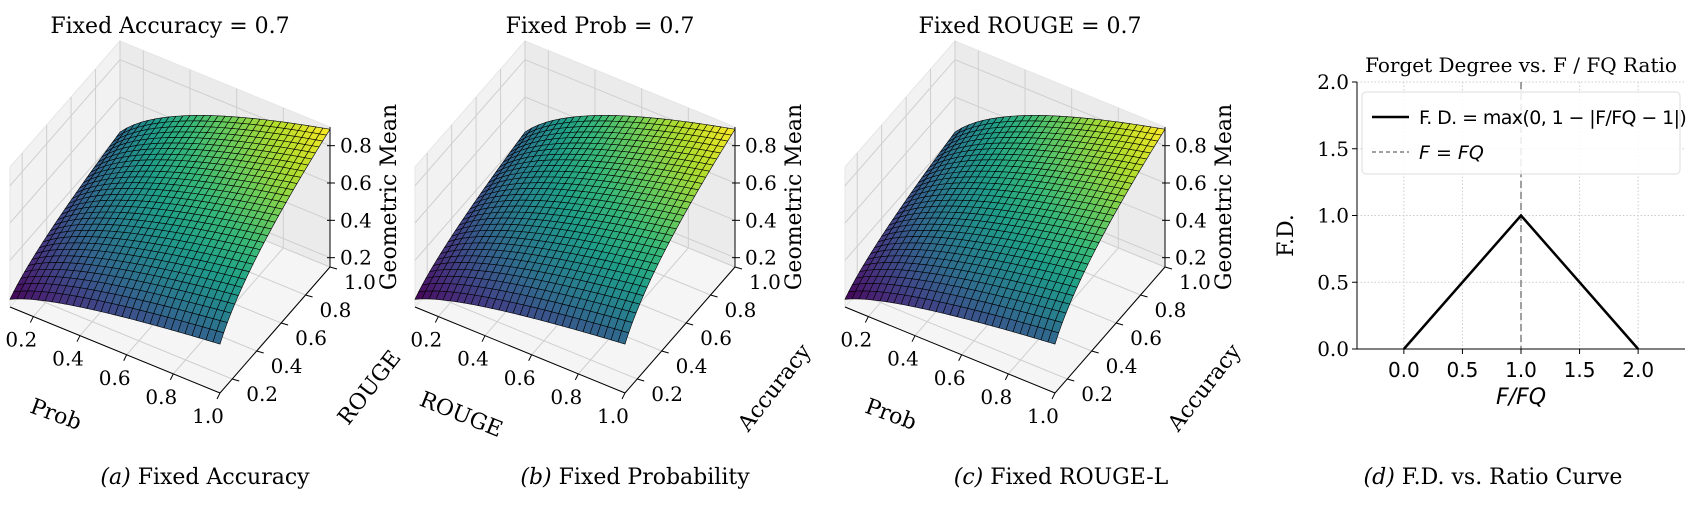 The image size is (1707, 508). What do you see at coordinates (1552, 118) in the screenshot?
I see `legend-label-fd: F. D. = max(0, 1 − |F/FQ − 1|)` at bounding box center [1552, 118].